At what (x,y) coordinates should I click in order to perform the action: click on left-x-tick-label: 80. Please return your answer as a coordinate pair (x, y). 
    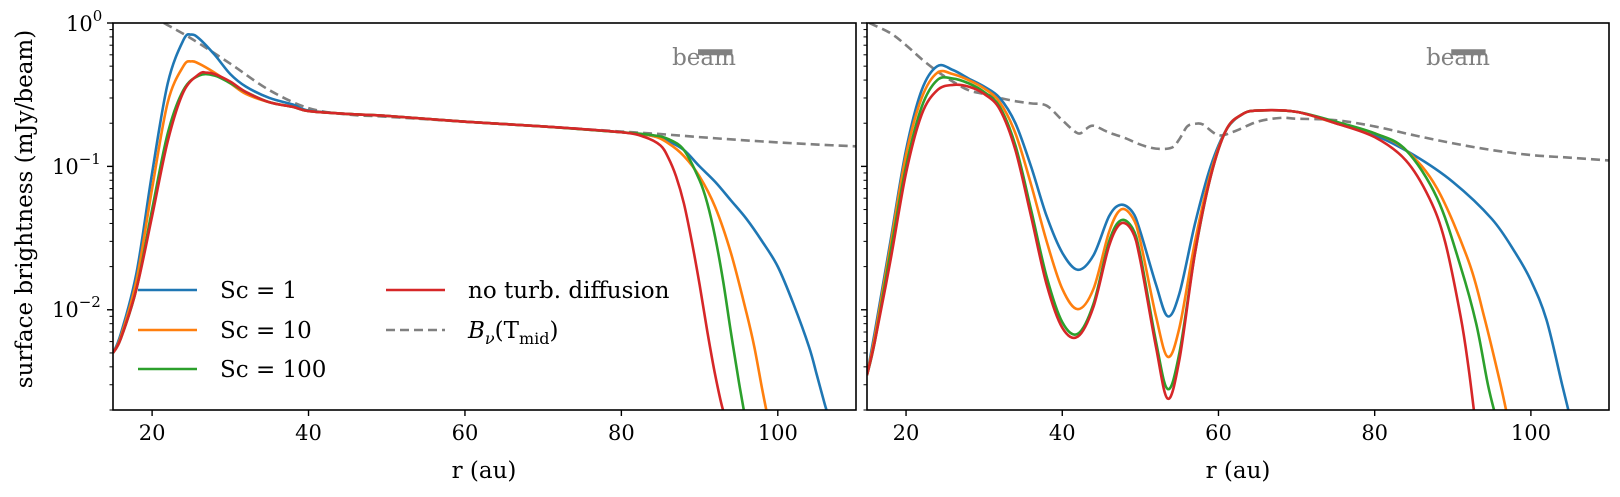
    Looking at the image, I should click on (621, 433).